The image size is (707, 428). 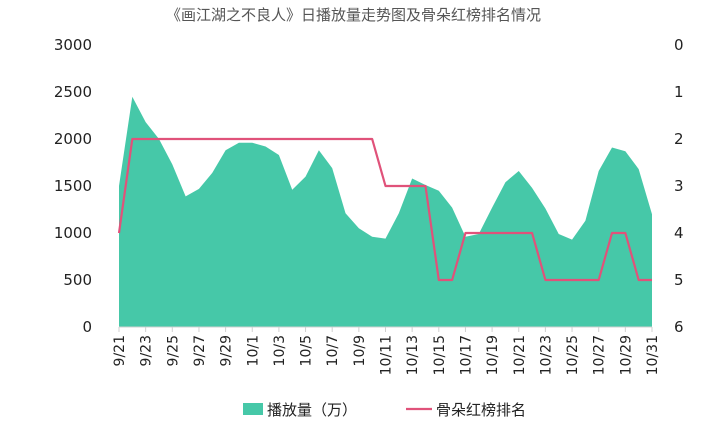 What do you see at coordinates (520, 355) in the screenshot?
I see `x-tick-label: 10/21` at bounding box center [520, 355].